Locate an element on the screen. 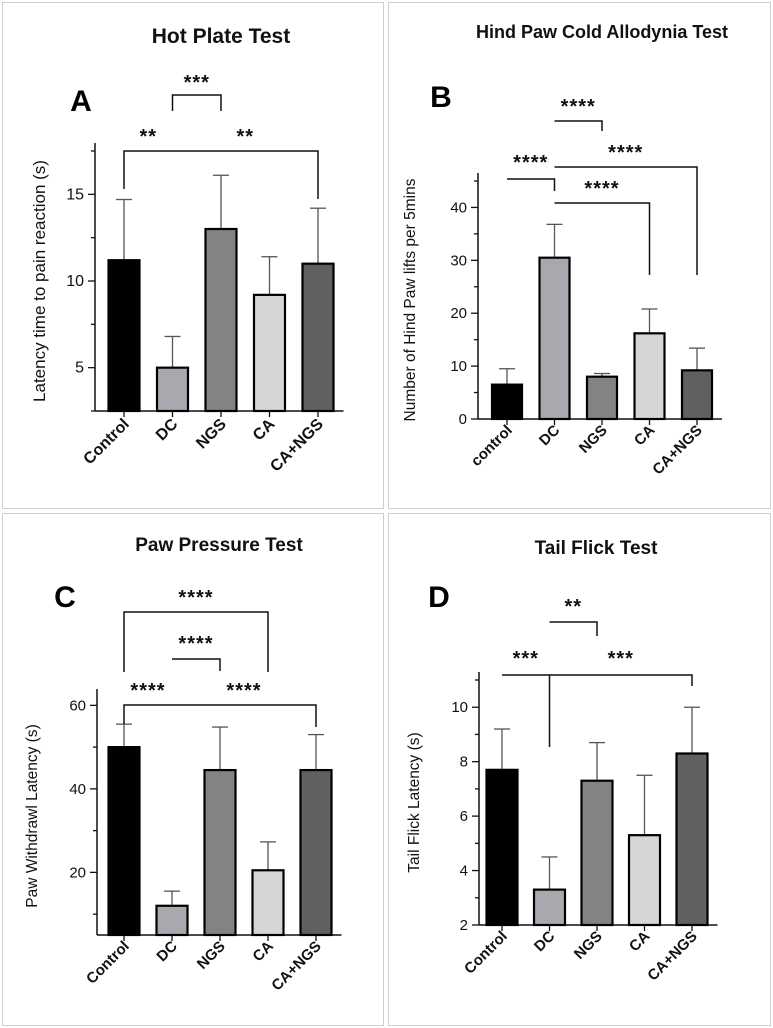 This screenshot has height=1028, width=773. chart-title: Paw Pressure Test is located at coordinates (219, 545).